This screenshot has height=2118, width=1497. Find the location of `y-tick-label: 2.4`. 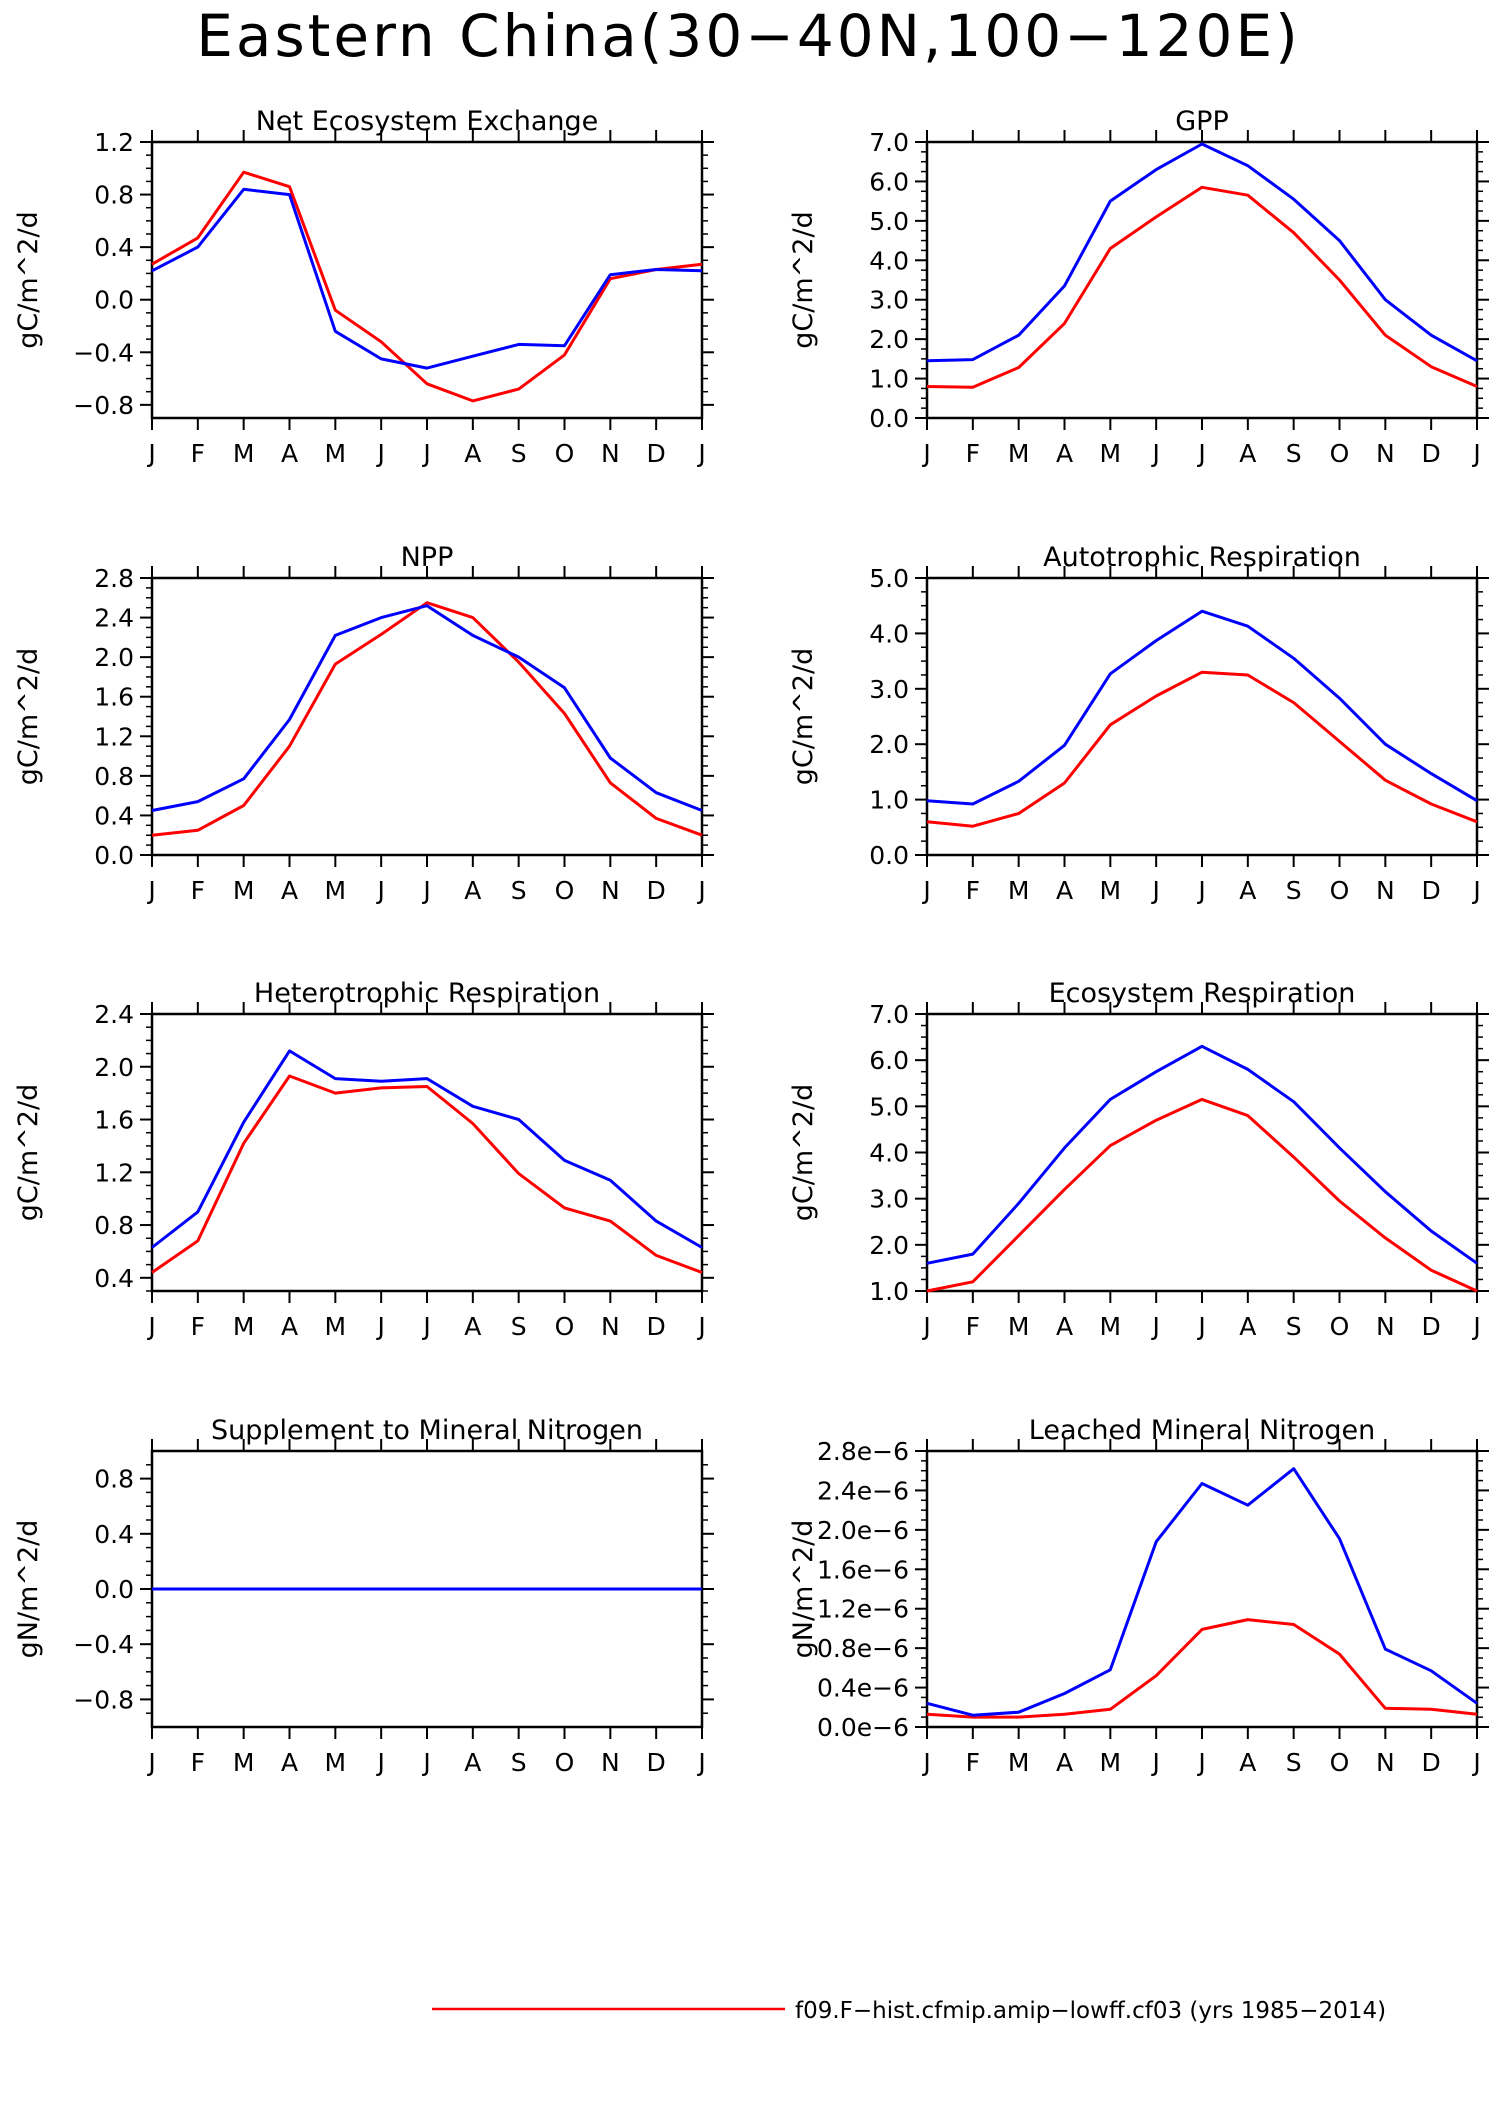

y-tick-label: 2.4 is located at coordinates (114, 618).